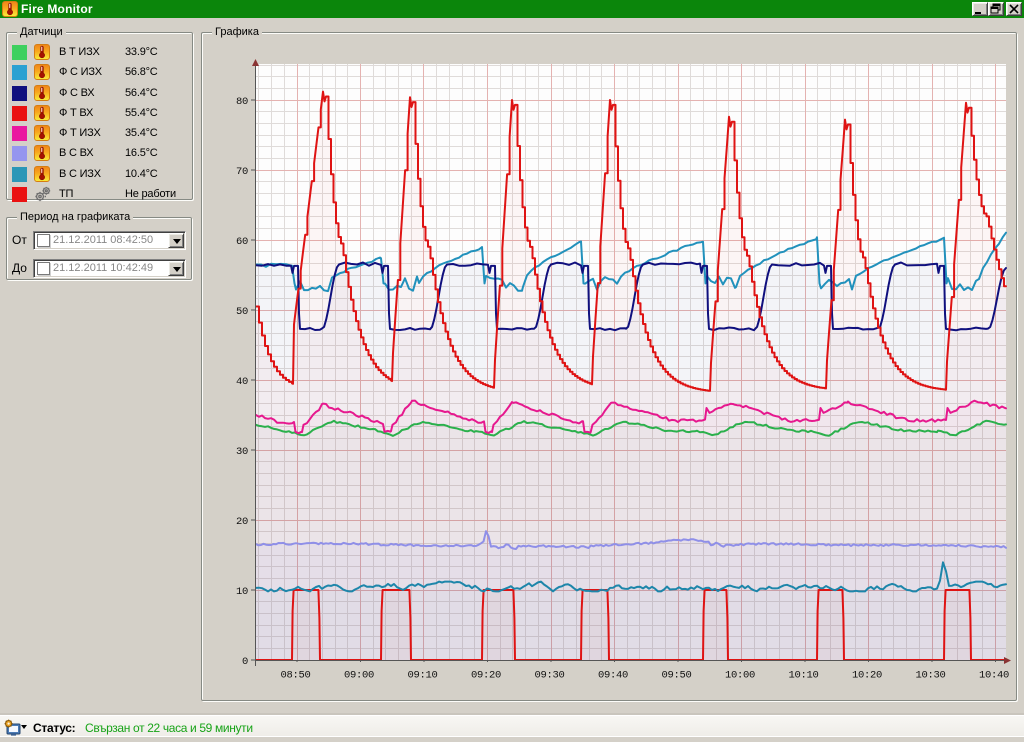 Image resolution: width=1024 pixels, height=742 pixels. Describe the element at coordinates (994, 676) in the screenshot. I see `svg-text: 10:40` at that location.